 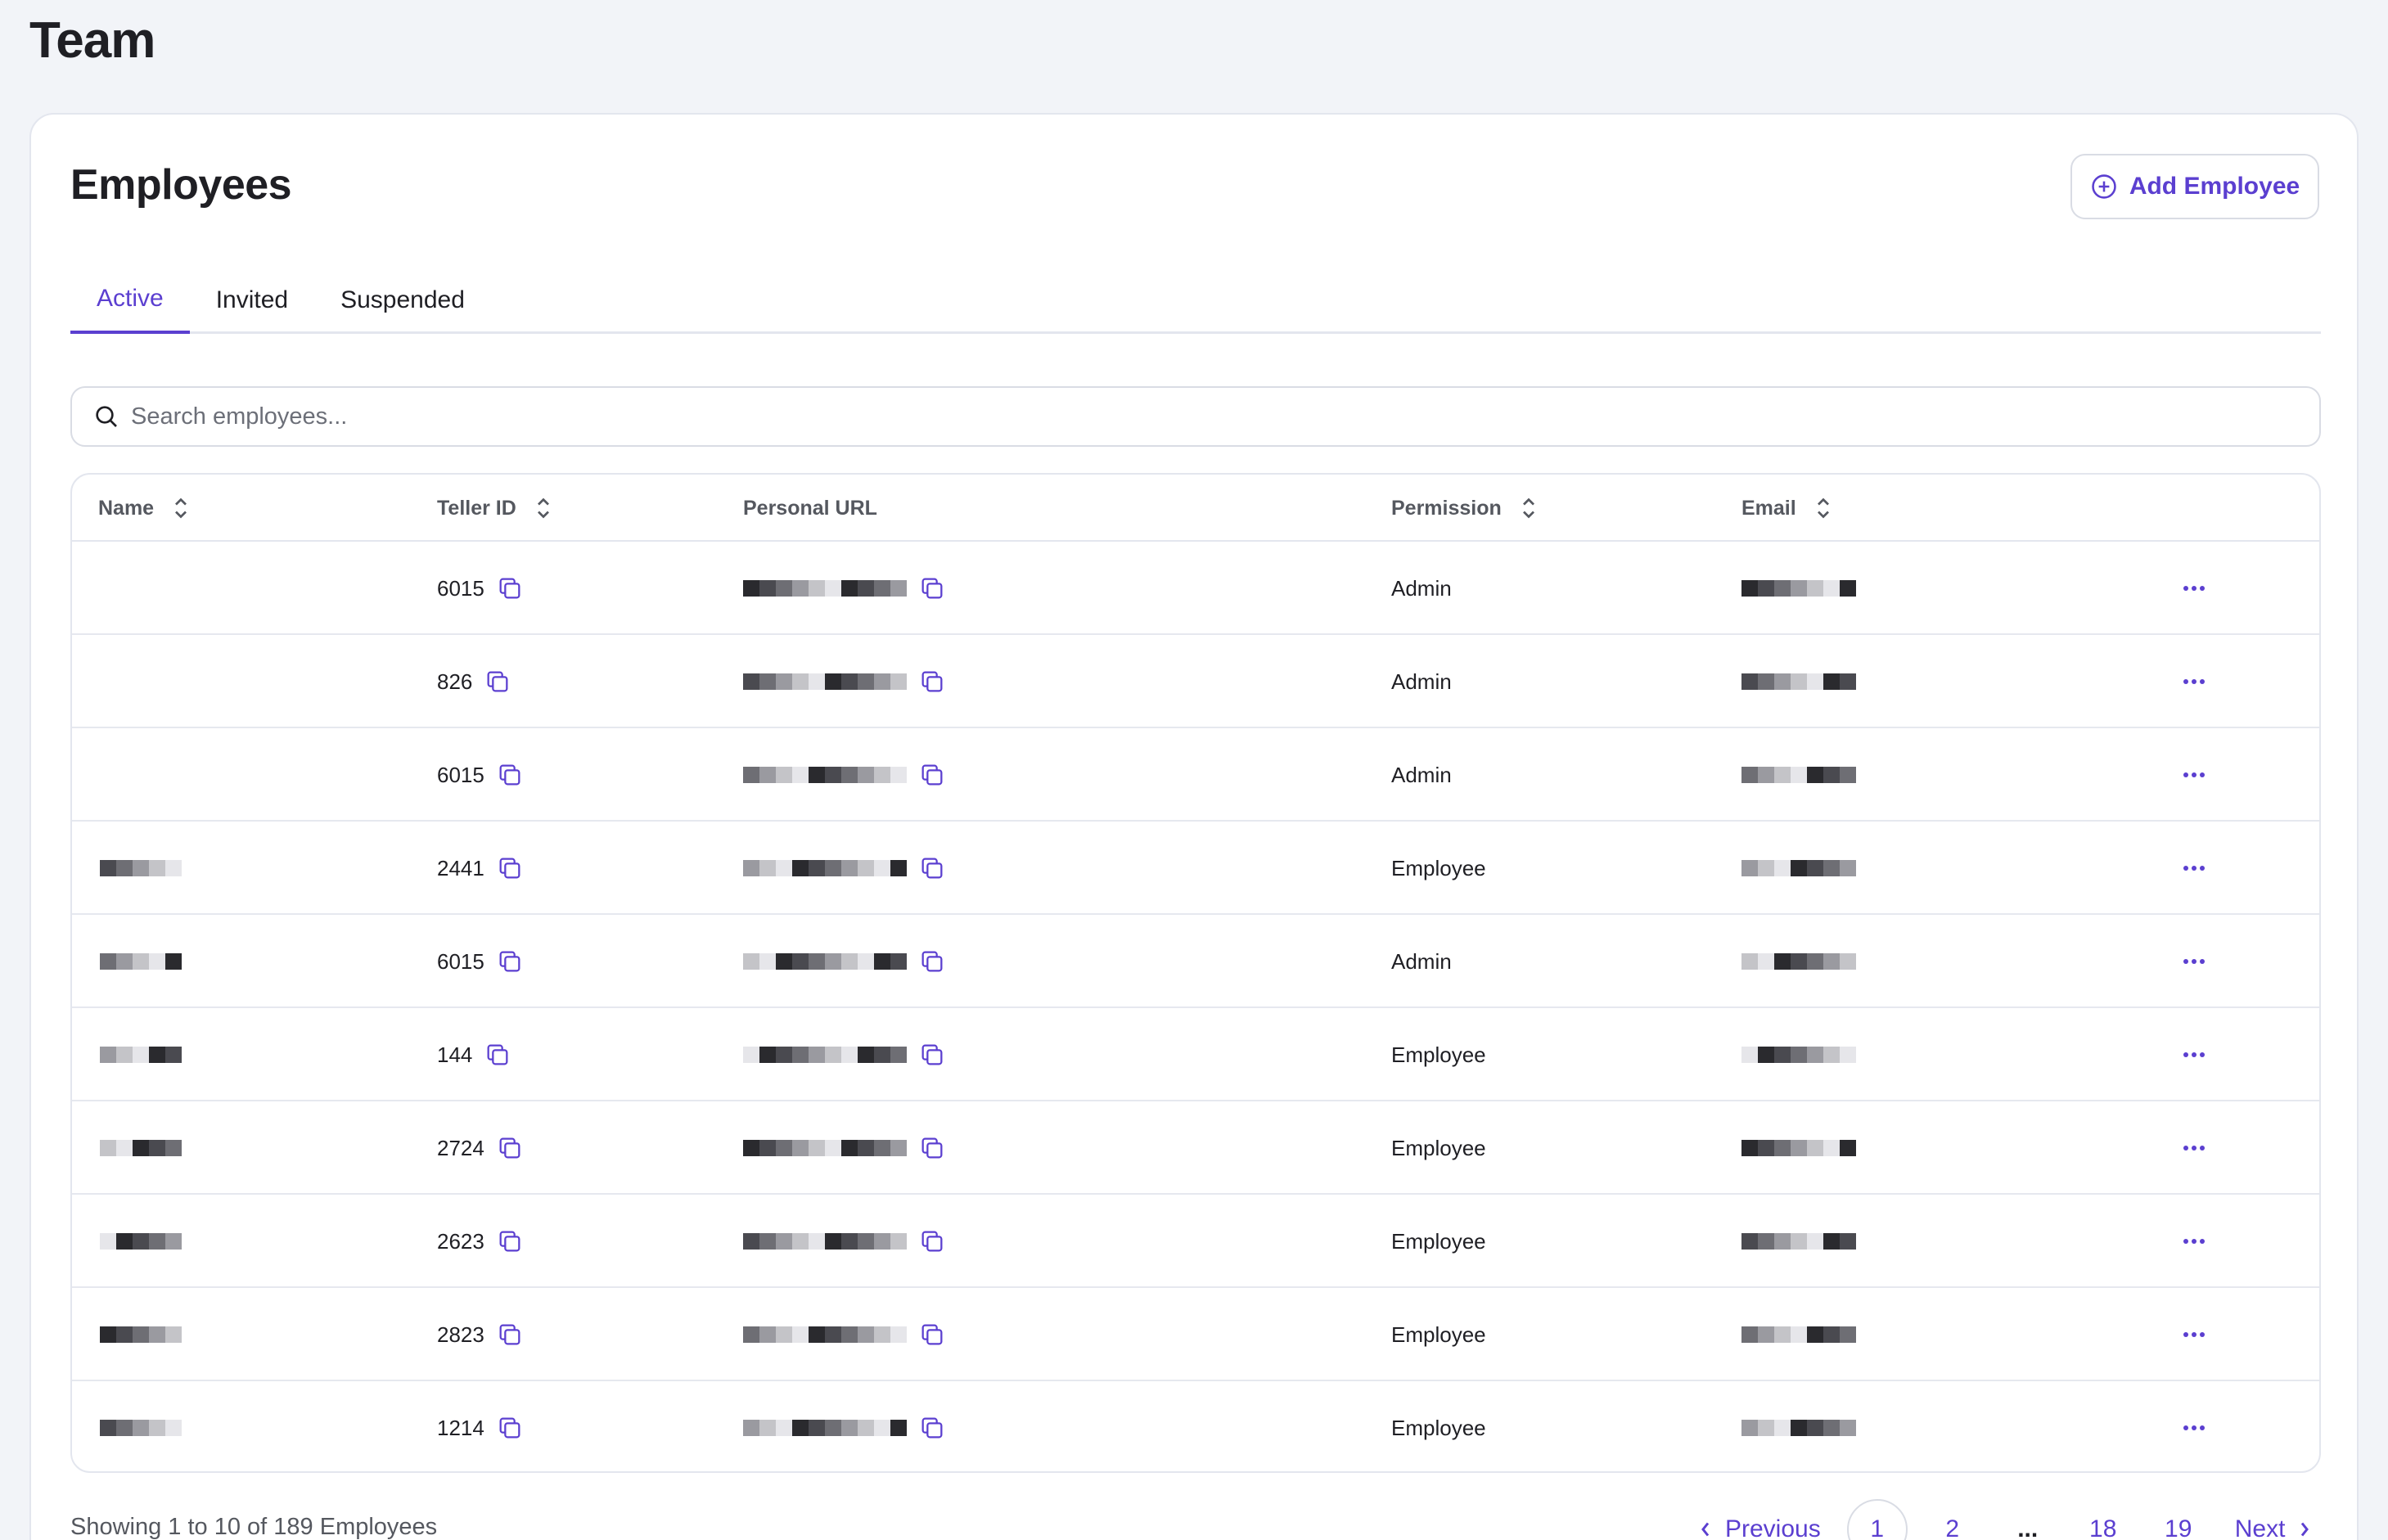 What do you see at coordinates (2005, 1519) in the screenshot?
I see `pagination: Previous 1 2 ... 18 19 Next` at bounding box center [2005, 1519].